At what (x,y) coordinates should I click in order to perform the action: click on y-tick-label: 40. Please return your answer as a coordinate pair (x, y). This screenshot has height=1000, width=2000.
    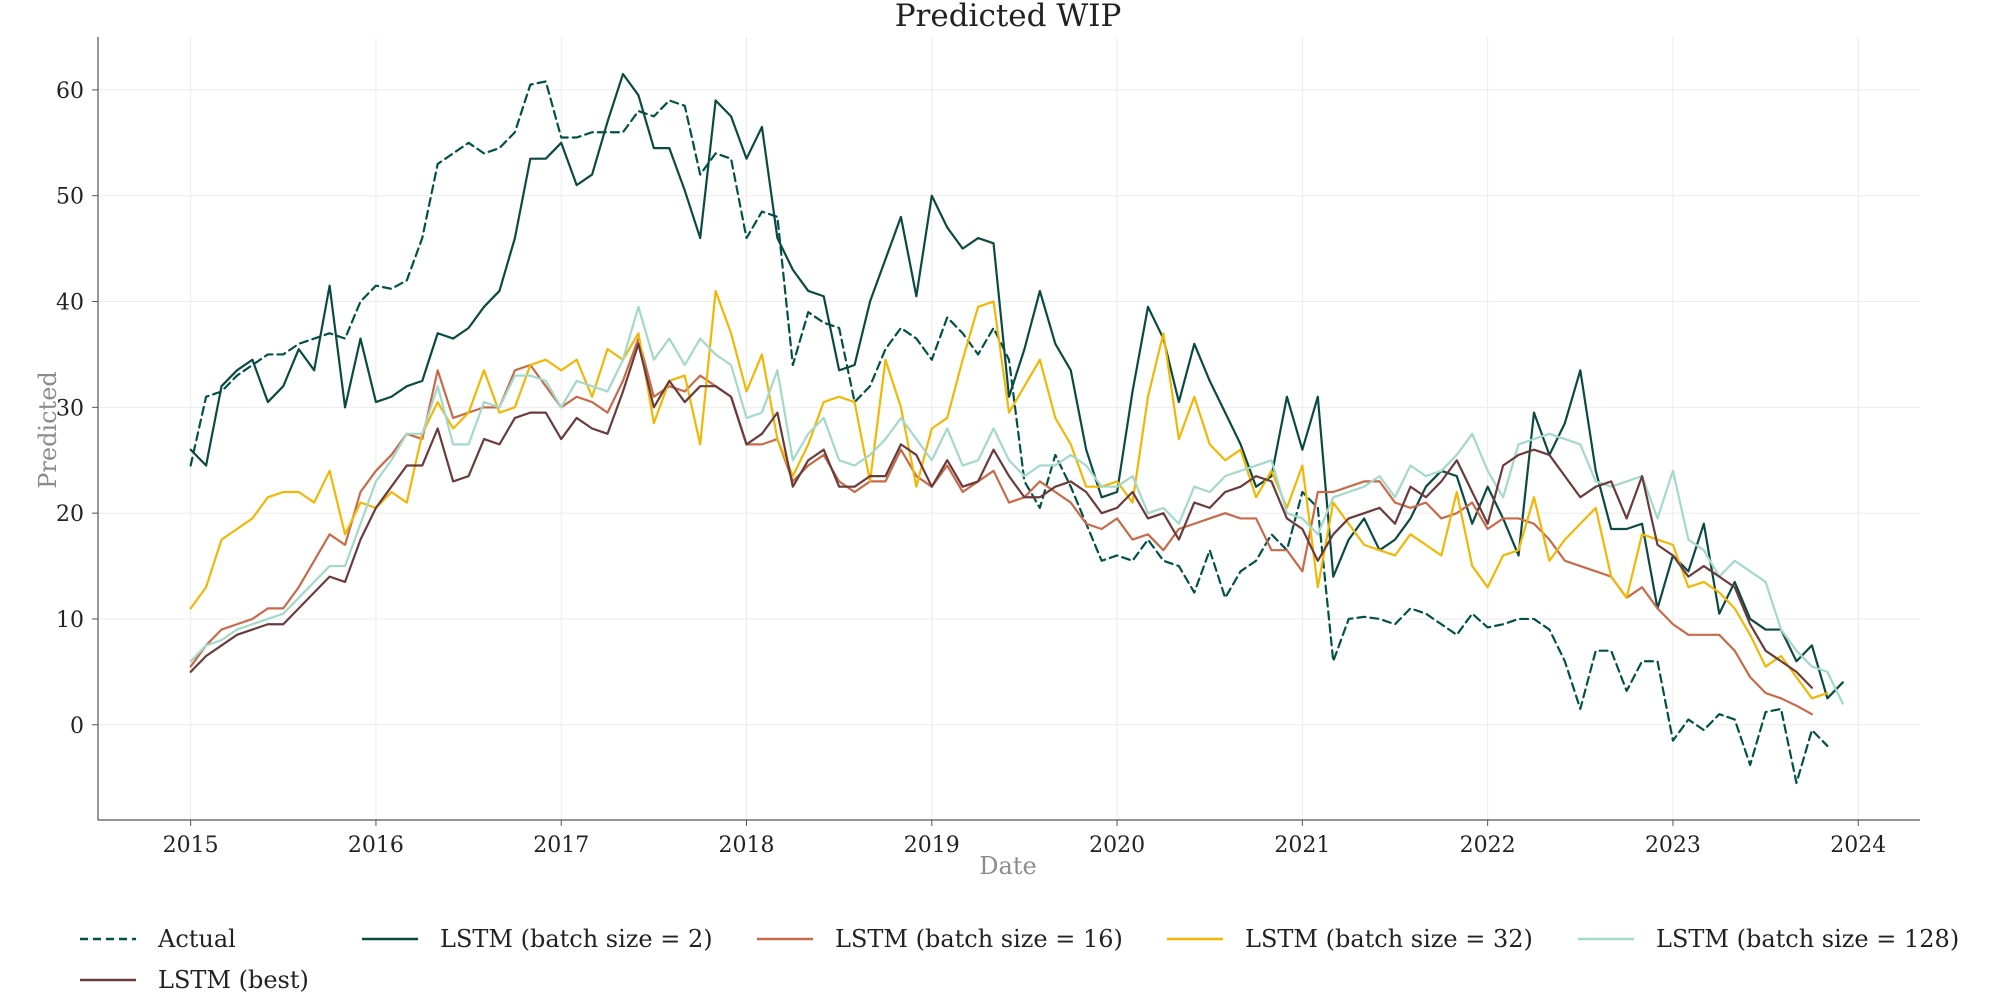
    Looking at the image, I should click on (70, 303).